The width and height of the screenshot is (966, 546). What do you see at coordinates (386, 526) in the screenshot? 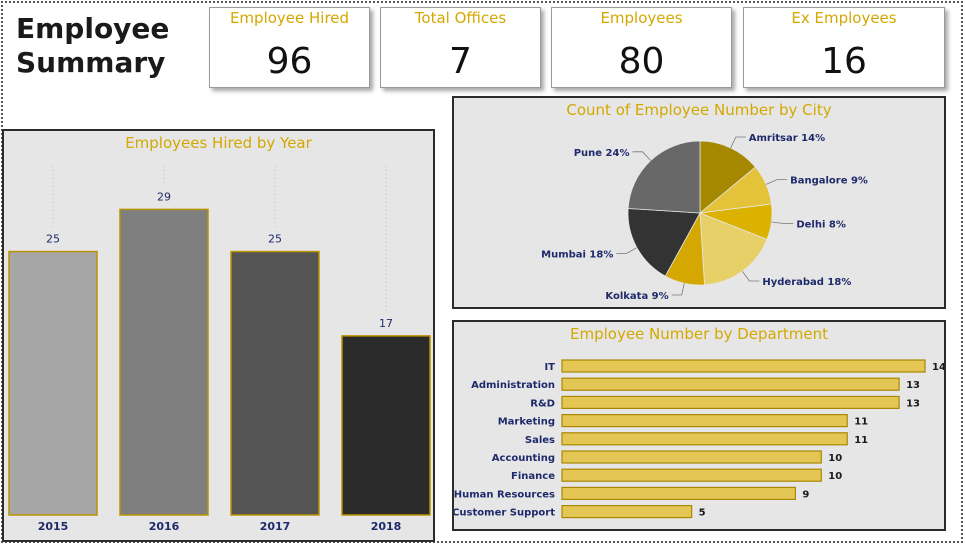
I see `x-tick-label-2018: 2018` at bounding box center [386, 526].